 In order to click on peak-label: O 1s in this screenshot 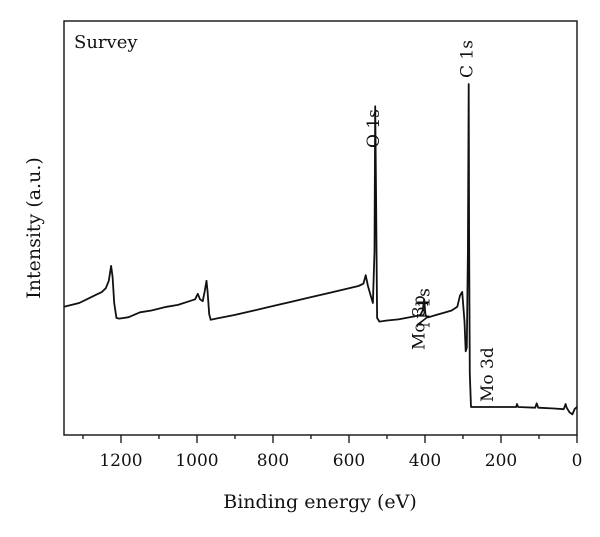, I will do `click(374, 128)`.